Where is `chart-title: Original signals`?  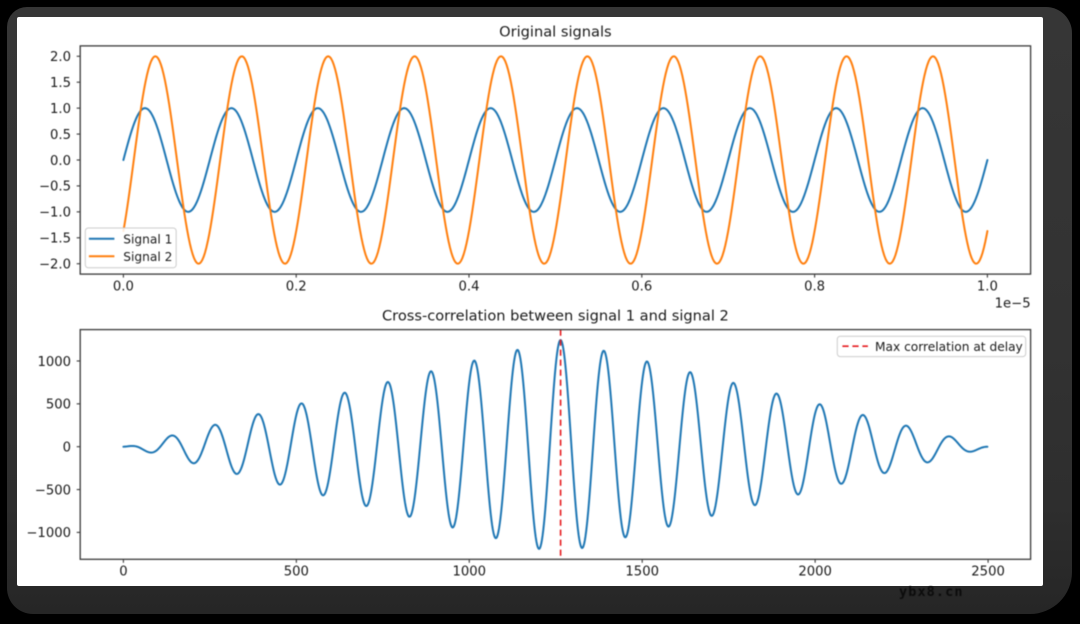 chart-title: Original signals is located at coordinates (555, 32).